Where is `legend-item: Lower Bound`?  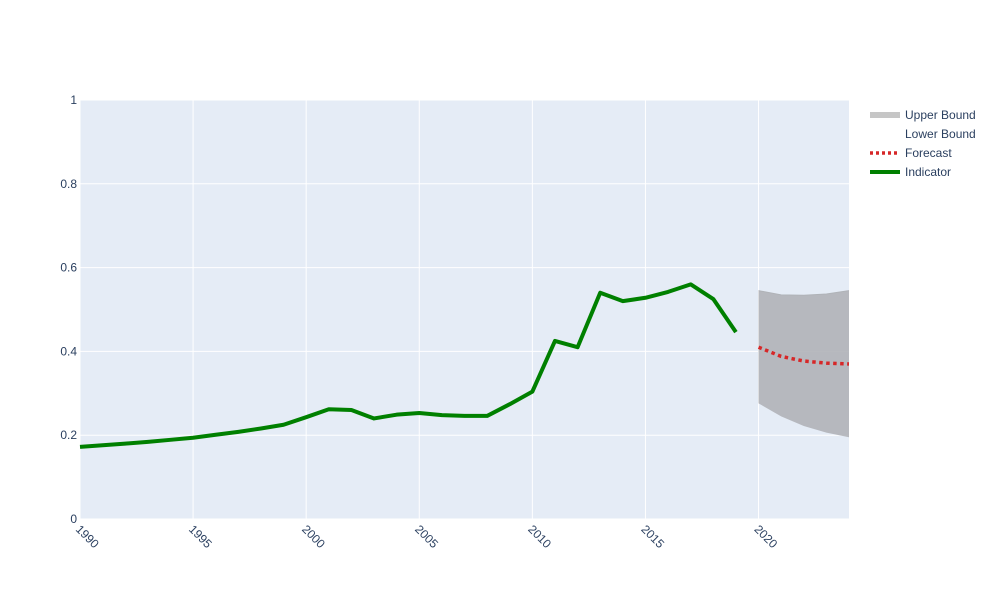 legend-item: Lower Bound is located at coordinates (940, 134).